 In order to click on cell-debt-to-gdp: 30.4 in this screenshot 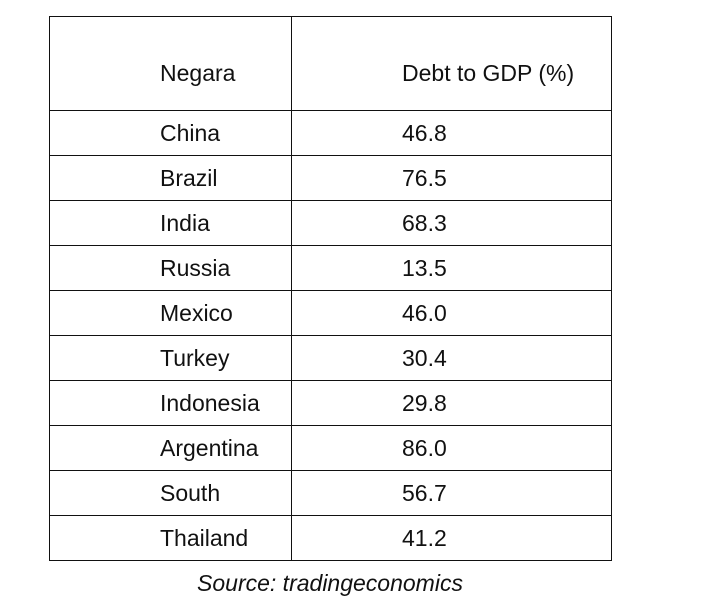, I will do `click(451, 358)`.